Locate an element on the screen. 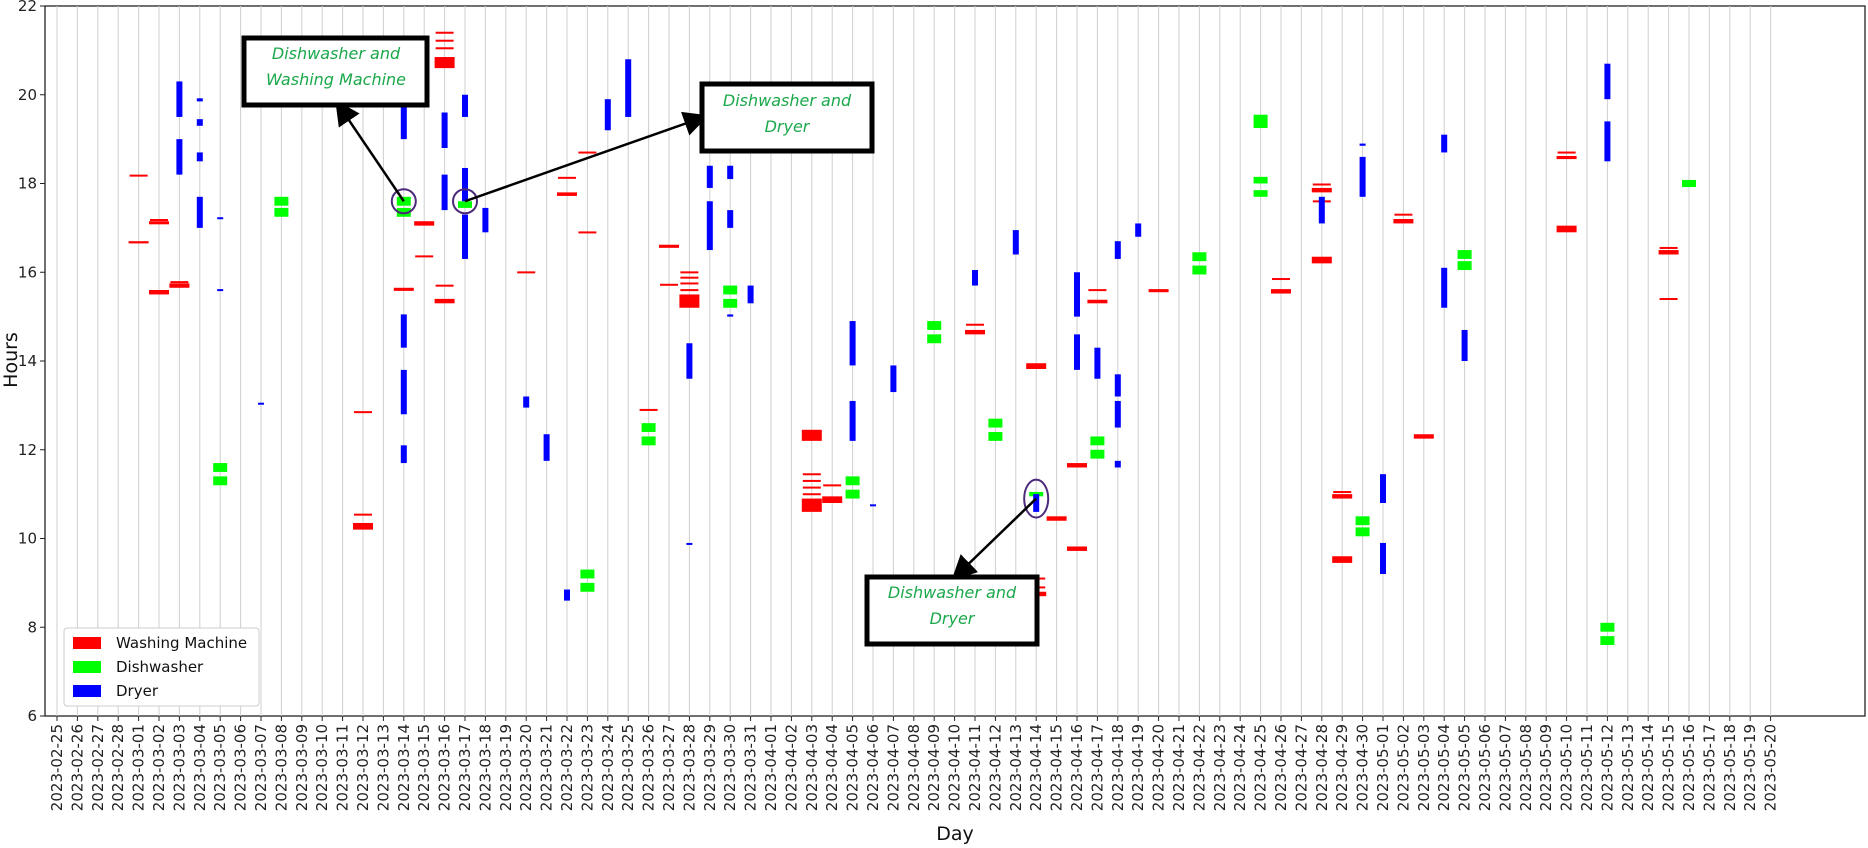 This screenshot has width=1868, height=848. x-tick-label: 2023-02-25 is located at coordinates (57, 767).